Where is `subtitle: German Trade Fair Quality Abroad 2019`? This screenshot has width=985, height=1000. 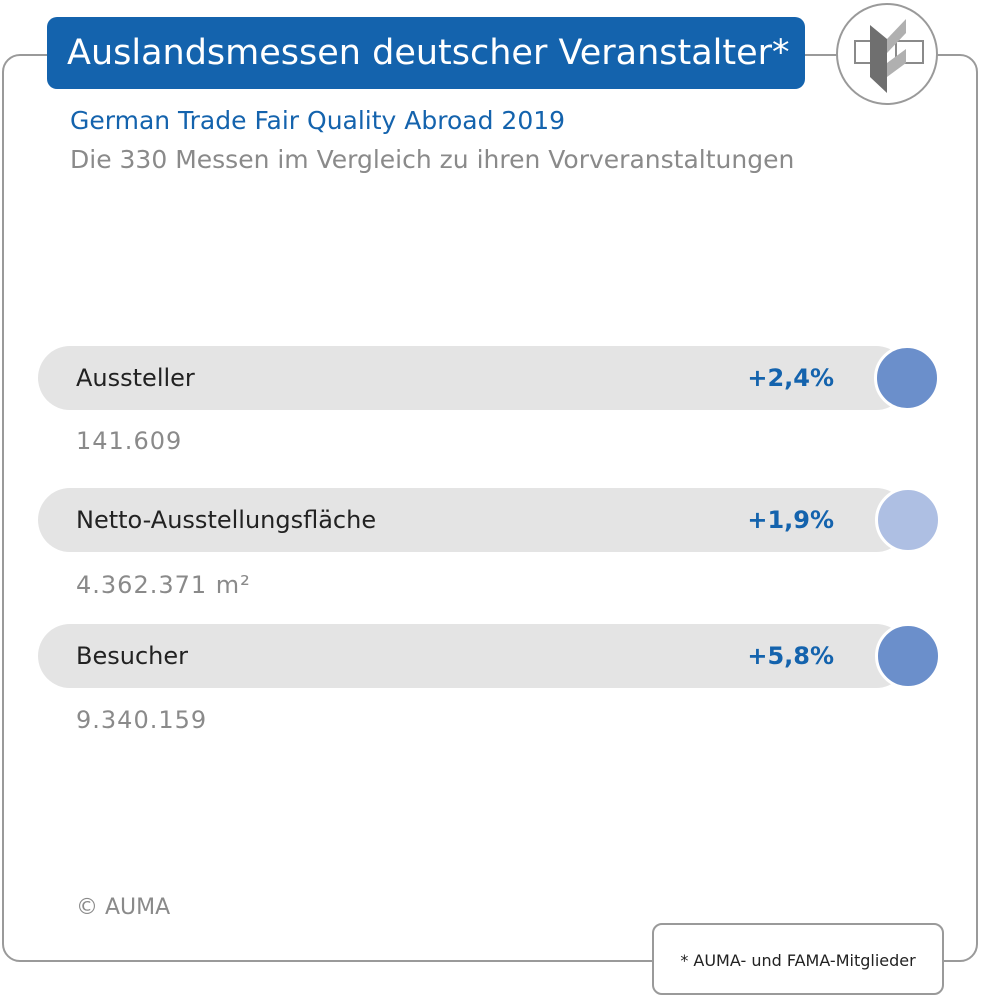 subtitle: German Trade Fair Quality Abroad 2019 is located at coordinates (318, 120).